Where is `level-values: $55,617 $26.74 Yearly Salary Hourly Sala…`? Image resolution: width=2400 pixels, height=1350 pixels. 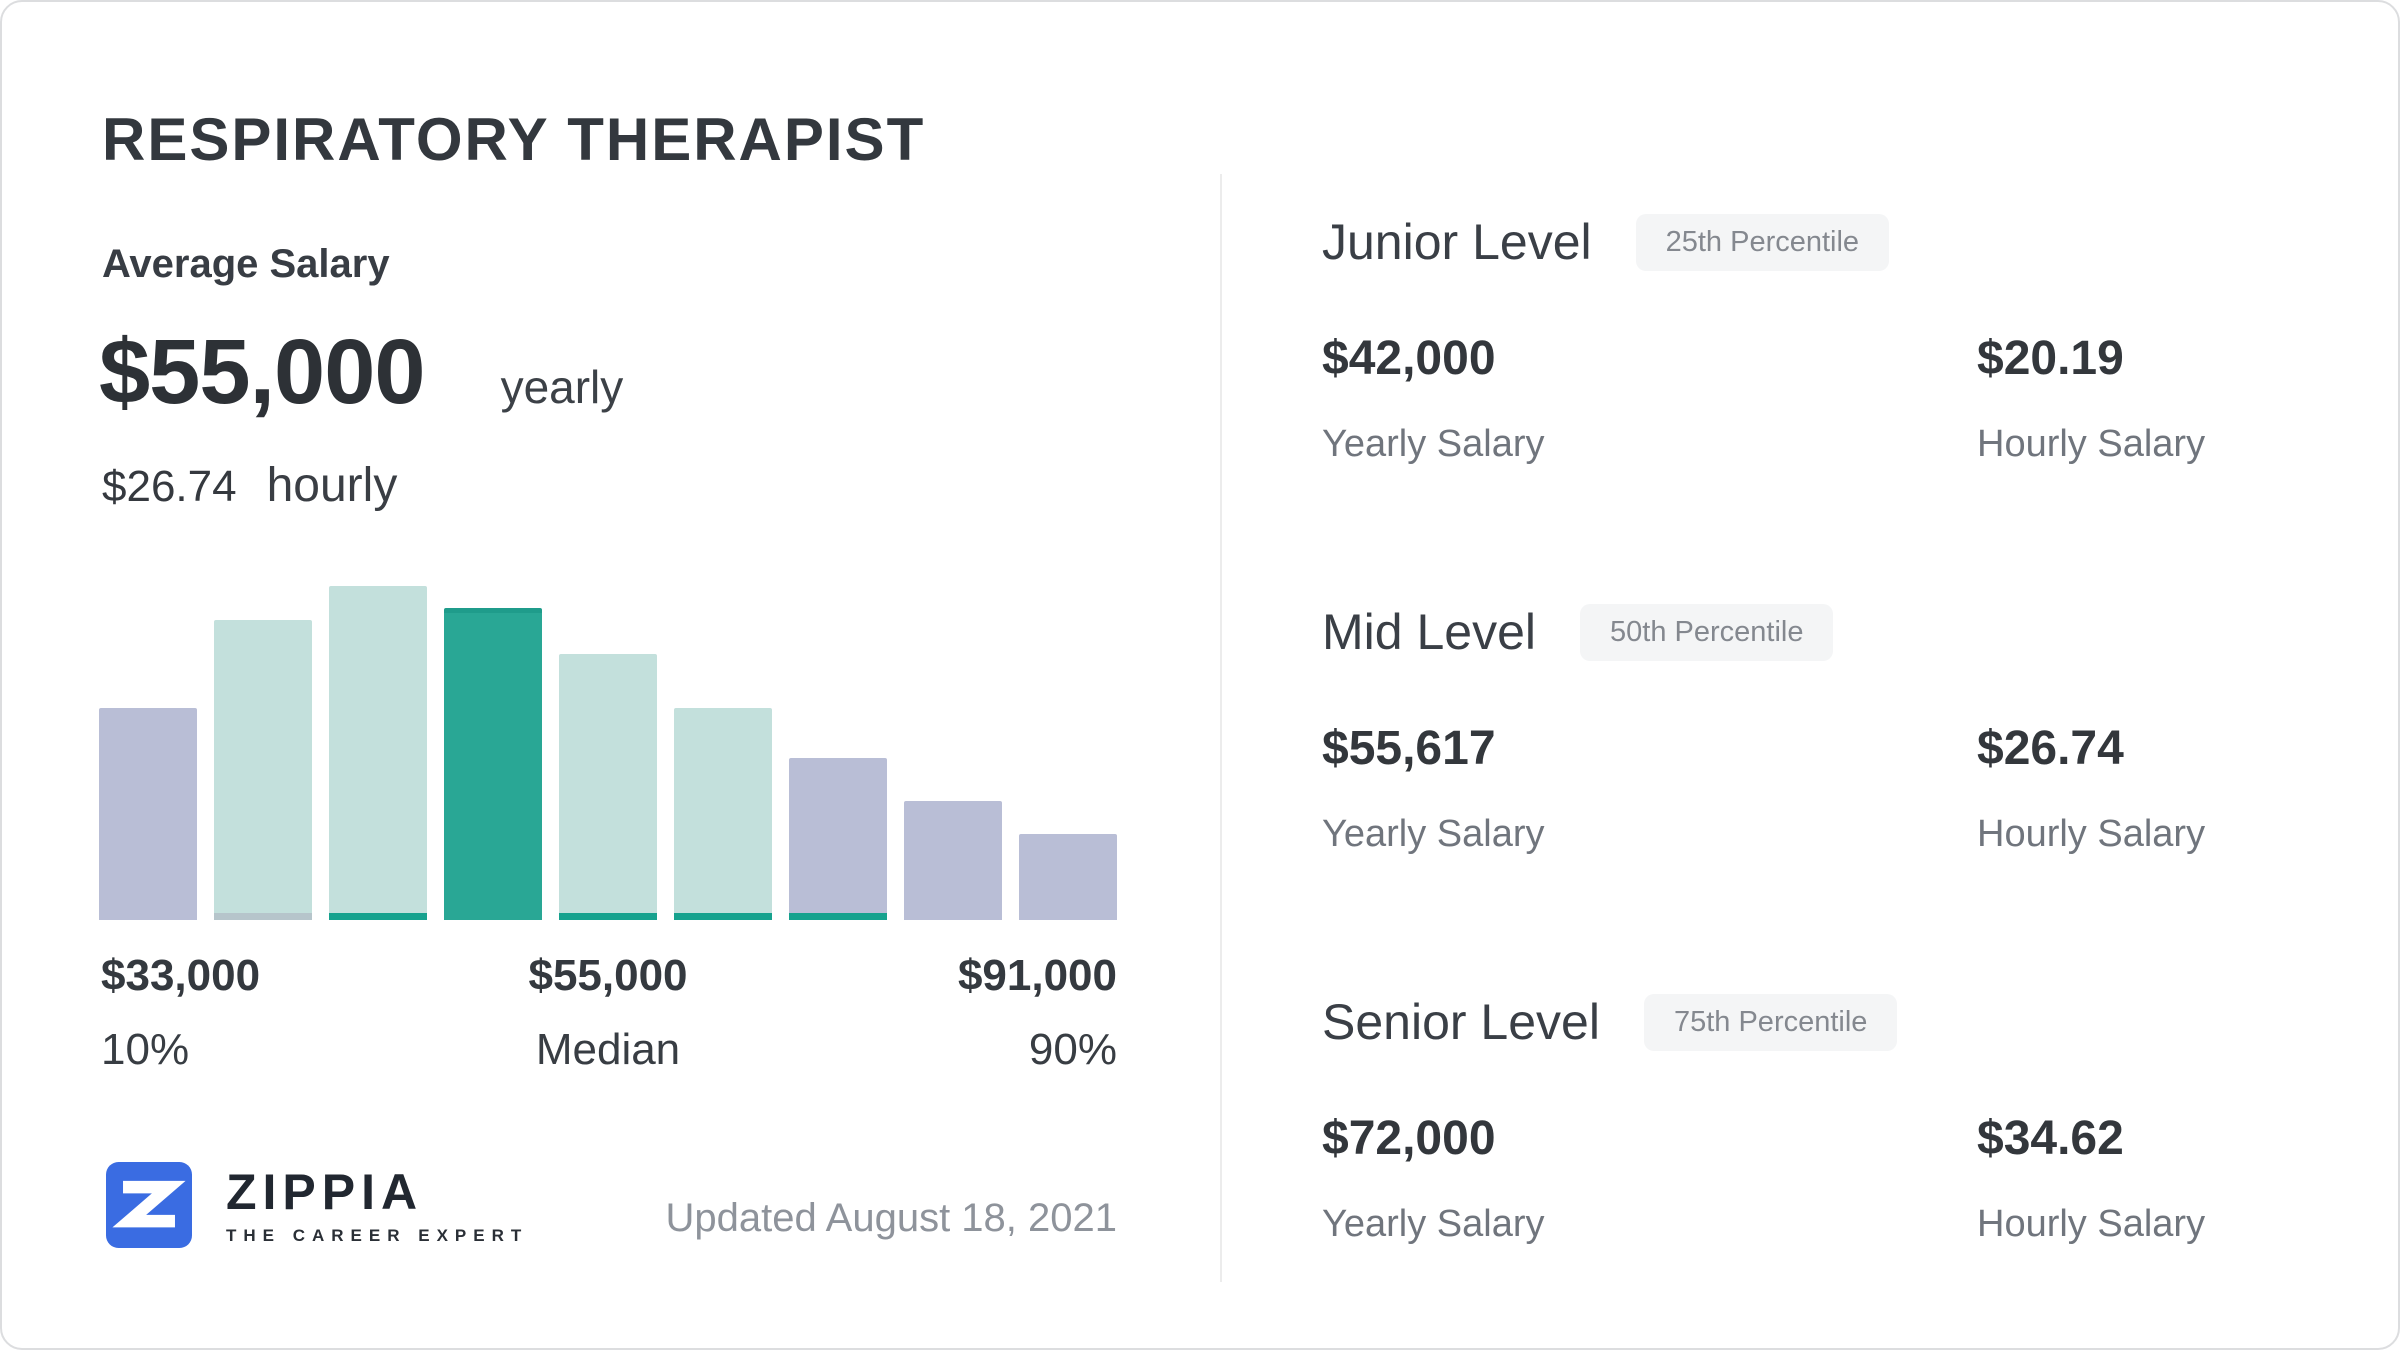 level-values: $55,617 $26.74 Yearly Salary Hourly Sala… is located at coordinates (1817, 788).